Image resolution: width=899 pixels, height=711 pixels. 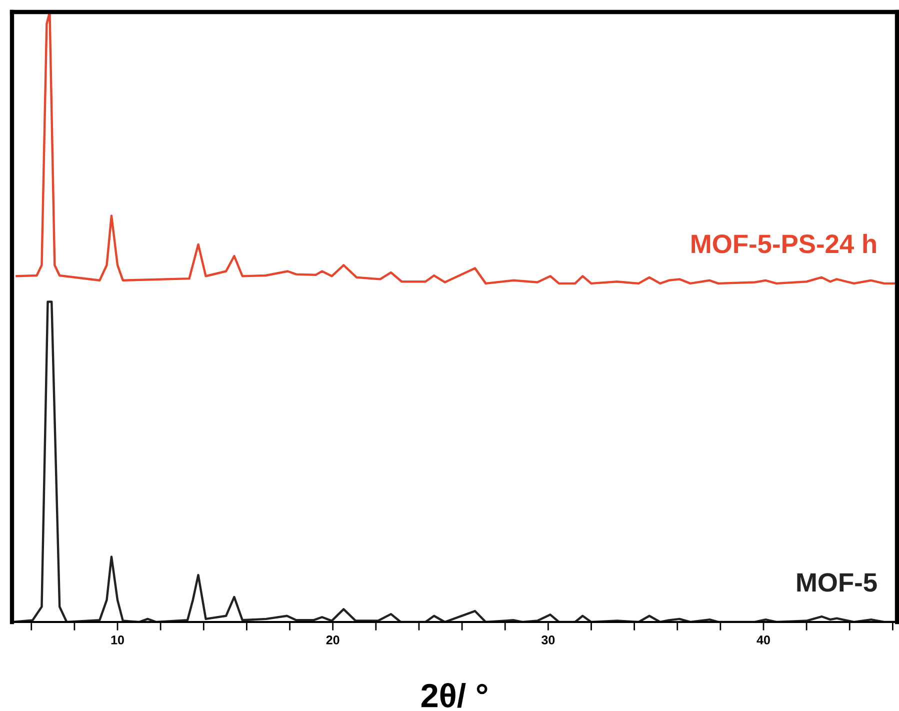 What do you see at coordinates (763, 640) in the screenshot?
I see `x-tick-label: 40` at bounding box center [763, 640].